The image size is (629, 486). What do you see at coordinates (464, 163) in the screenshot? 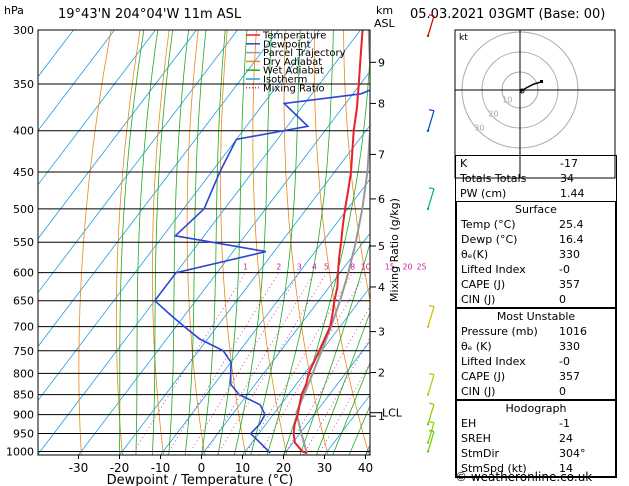
I see `k-label: K` at bounding box center [464, 163].